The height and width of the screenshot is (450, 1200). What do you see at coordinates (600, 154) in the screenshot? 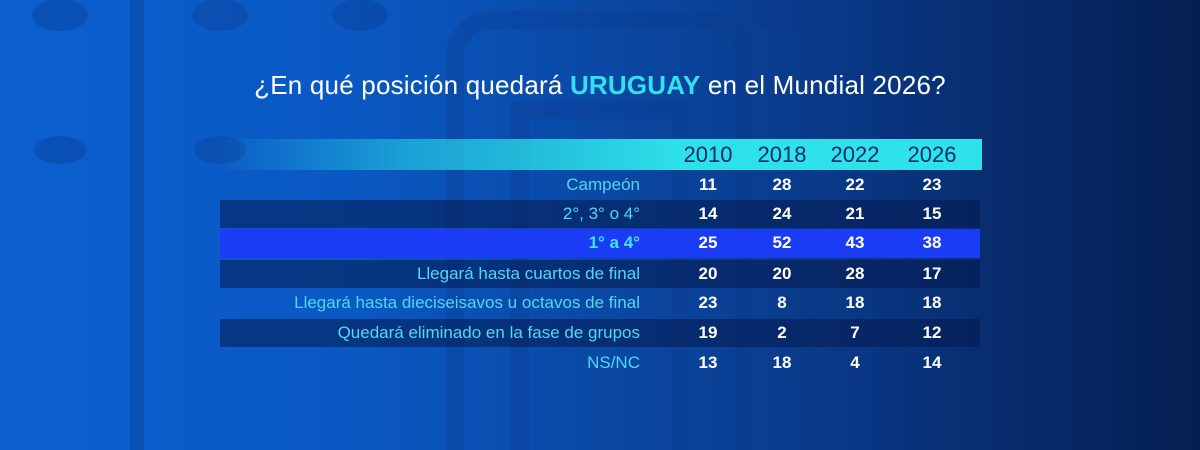
I see `table-header-bar` at bounding box center [600, 154].